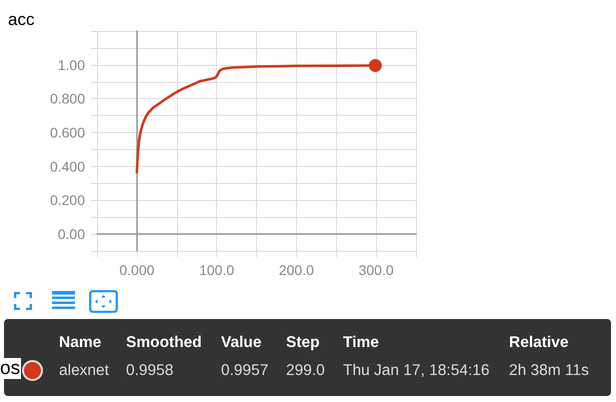 This screenshot has width=616, height=402. What do you see at coordinates (296, 270) in the screenshot?
I see `x-tick-label: 200.0` at bounding box center [296, 270].